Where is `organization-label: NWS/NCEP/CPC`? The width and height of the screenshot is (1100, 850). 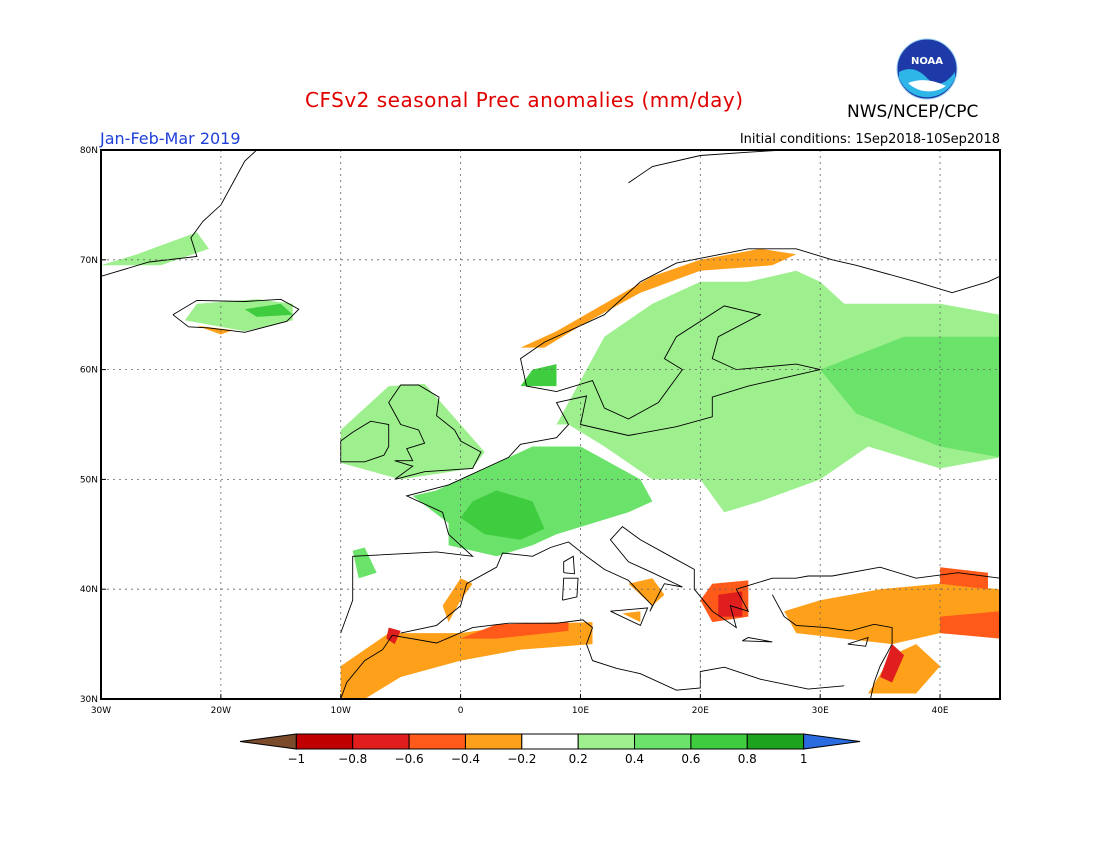 organization-label: NWS/NCEP/CPC is located at coordinates (913, 112).